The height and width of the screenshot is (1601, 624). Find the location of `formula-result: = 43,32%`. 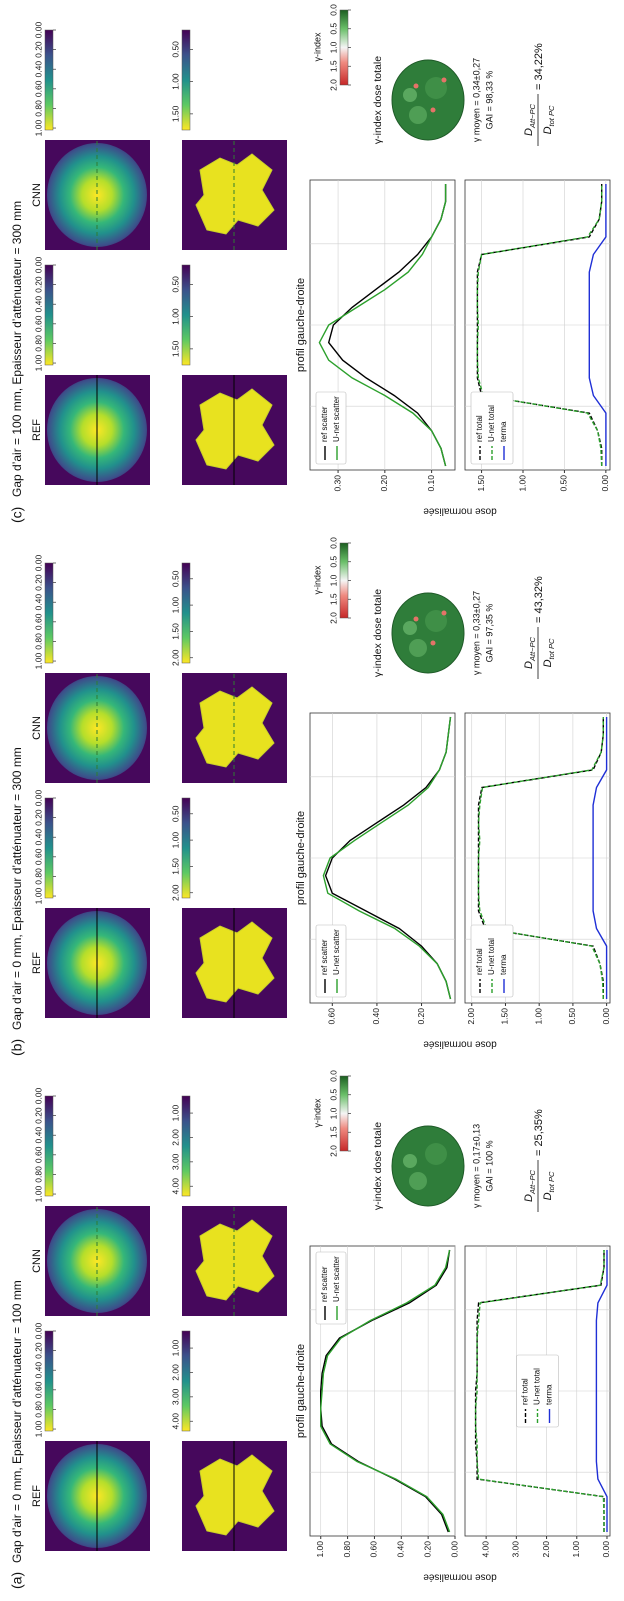

formula-result: = 43,32% is located at coordinates (539, 599).